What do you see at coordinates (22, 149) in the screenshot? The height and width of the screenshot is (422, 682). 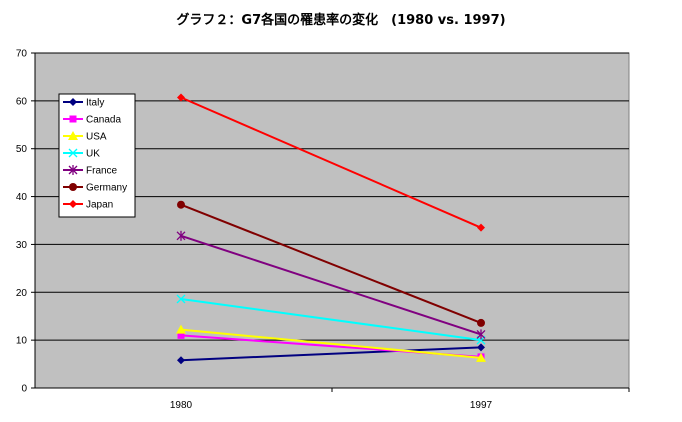 I see `y-tick-label: 50` at bounding box center [22, 149].